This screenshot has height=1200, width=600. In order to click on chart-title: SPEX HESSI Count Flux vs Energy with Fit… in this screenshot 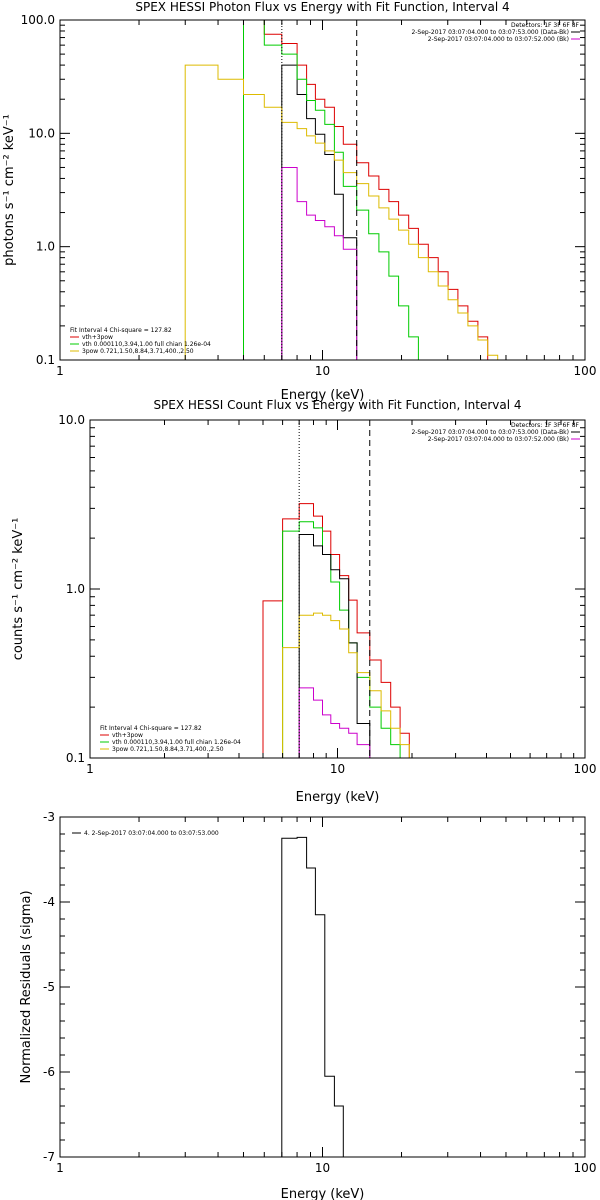, I will do `click(337, 405)`.